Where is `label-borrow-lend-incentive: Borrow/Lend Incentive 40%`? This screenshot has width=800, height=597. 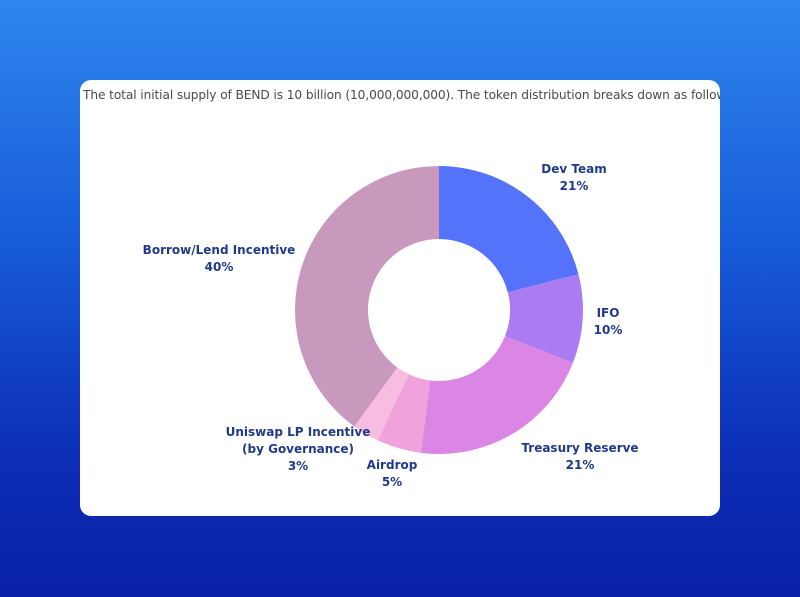
label-borrow-lend-incentive: Borrow/Lend Incentive 40% is located at coordinates (219, 258).